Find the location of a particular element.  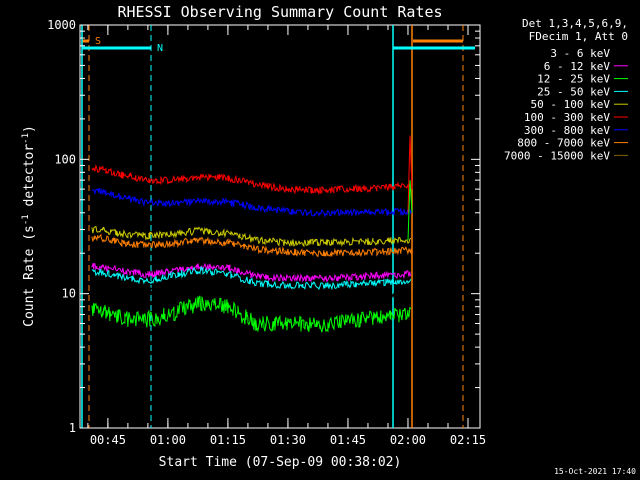

generated-timestamp: 15-Oct-2021 17:40 is located at coordinates (595, 471).